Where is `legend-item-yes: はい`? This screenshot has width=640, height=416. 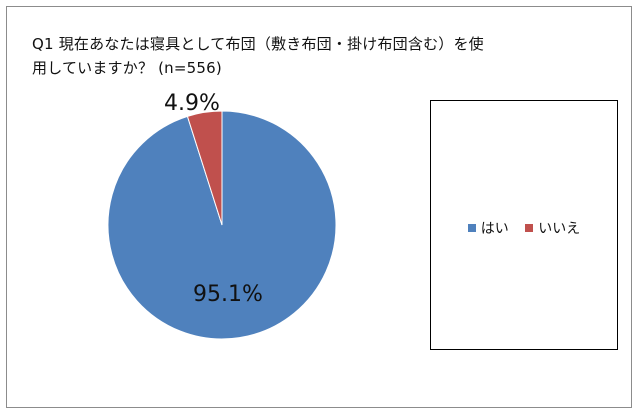 legend-item-yes: はい is located at coordinates (488, 228).